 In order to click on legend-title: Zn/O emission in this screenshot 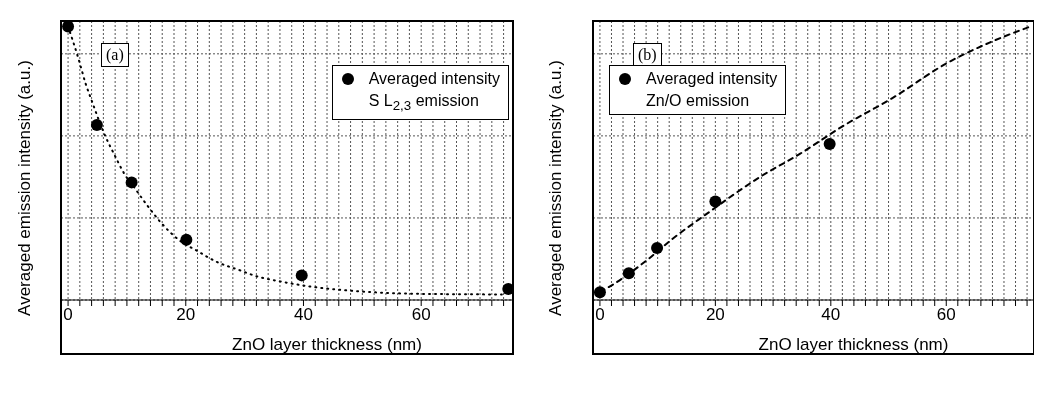, I will do `click(698, 101)`.